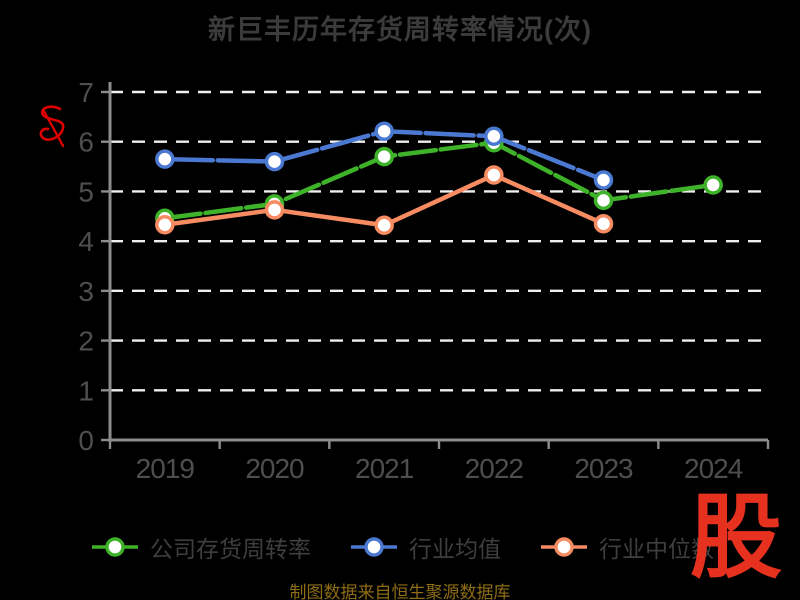 The width and height of the screenshot is (800, 600). What do you see at coordinates (384, 468) in the screenshot?
I see `x-tick-label: 2021` at bounding box center [384, 468].